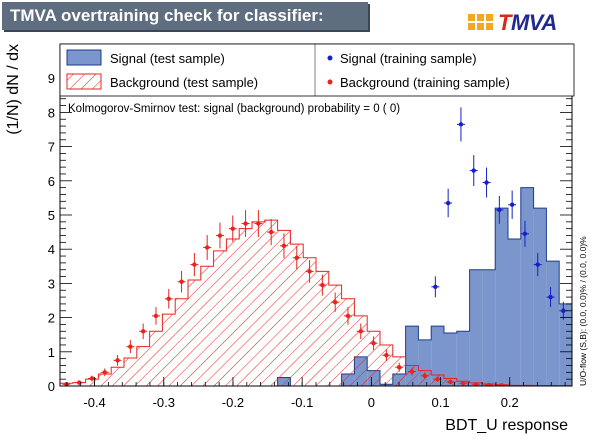 Image resolution: width=596 pixels, height=440 pixels. What do you see at coordinates (84, 81) in the screenshot?
I see `legend-background-test-swatch` at bounding box center [84, 81].